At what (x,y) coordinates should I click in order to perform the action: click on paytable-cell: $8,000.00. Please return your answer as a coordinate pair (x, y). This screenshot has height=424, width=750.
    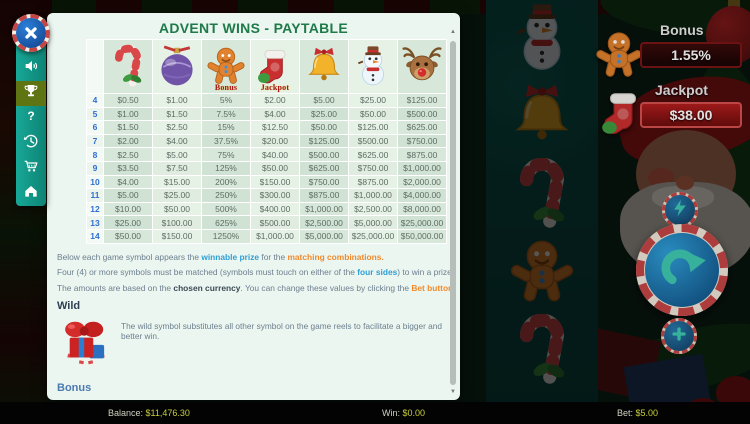
    Looking at the image, I should click on (422, 209).